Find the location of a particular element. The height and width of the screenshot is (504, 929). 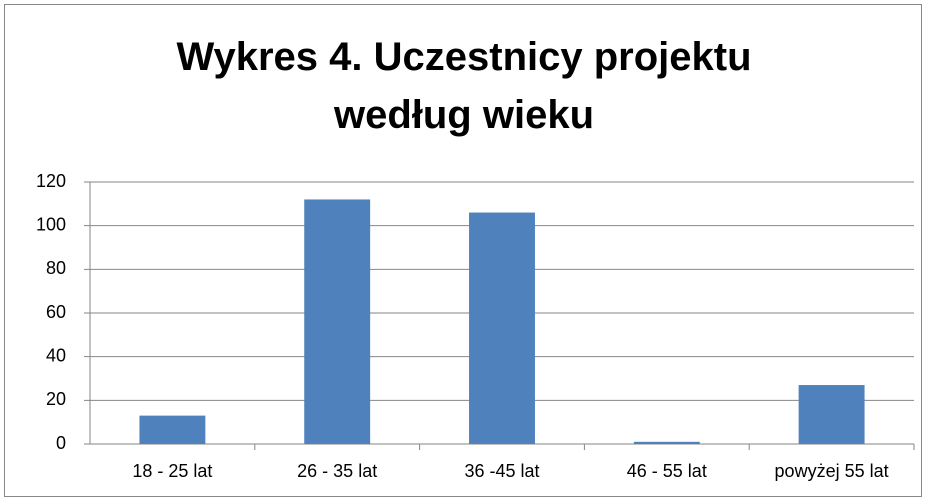

x-tick-label: 26 - 35 lat is located at coordinates (337, 471).